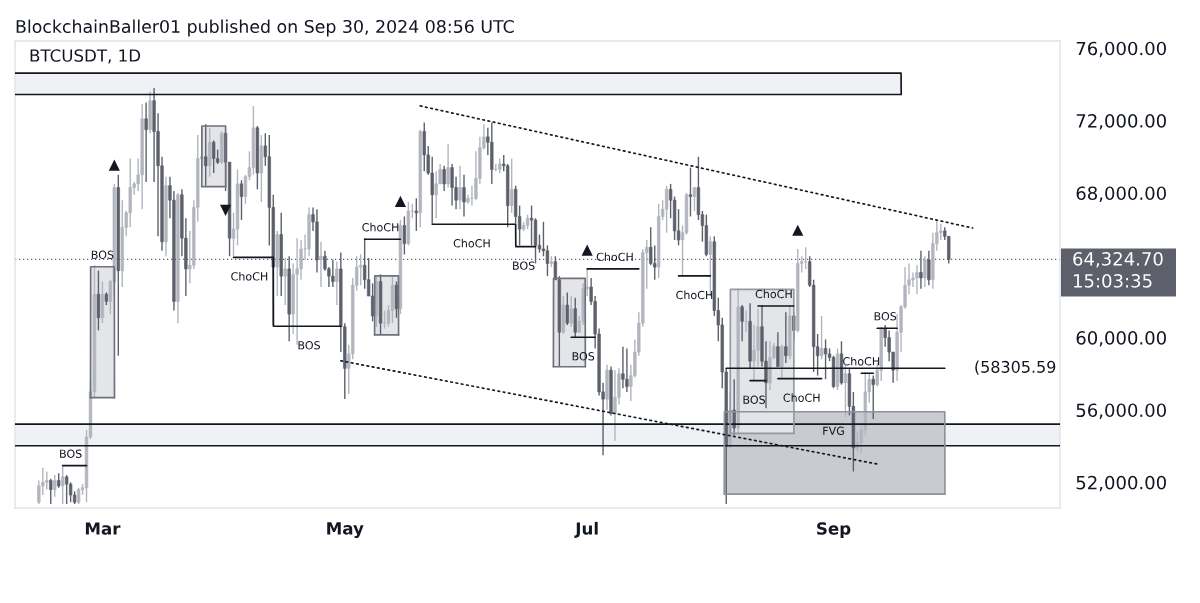 The height and width of the screenshot is (603, 1200). What do you see at coordinates (1121, 411) in the screenshot?
I see `y-tick-label: 56,000.00` at bounding box center [1121, 411].